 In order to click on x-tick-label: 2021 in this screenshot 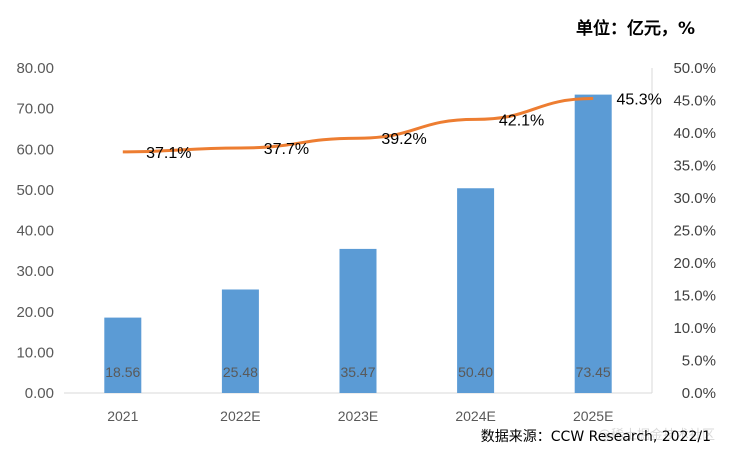, I will do `click(122, 416)`.